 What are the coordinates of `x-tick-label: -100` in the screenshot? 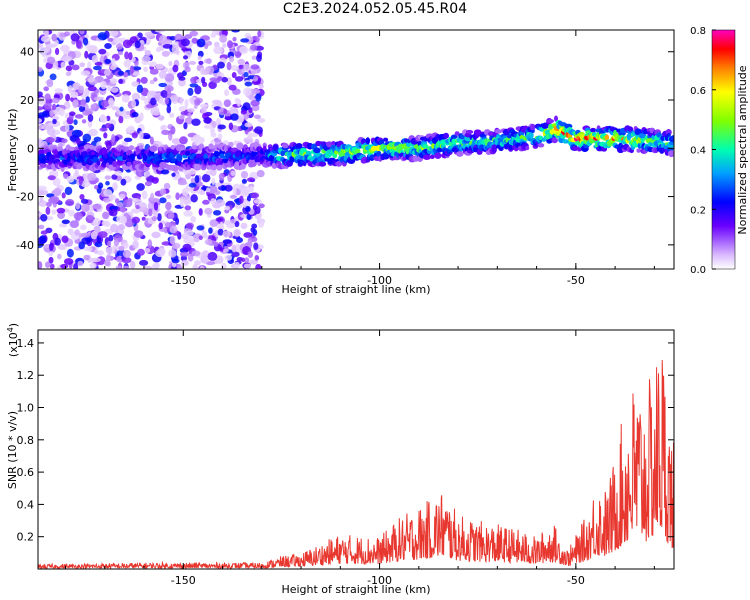 It's located at (379, 280).